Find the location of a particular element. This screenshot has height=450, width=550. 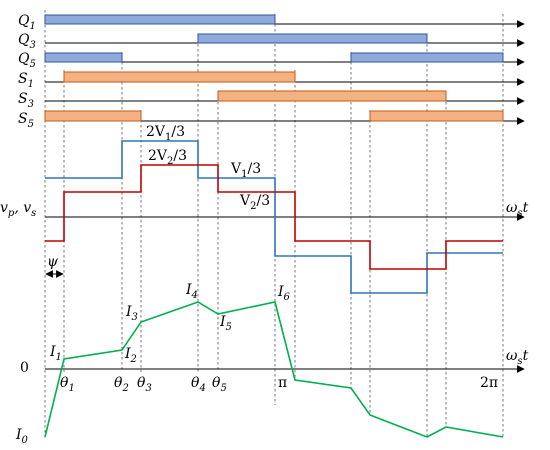

s3-bar is located at coordinates (332, 96).